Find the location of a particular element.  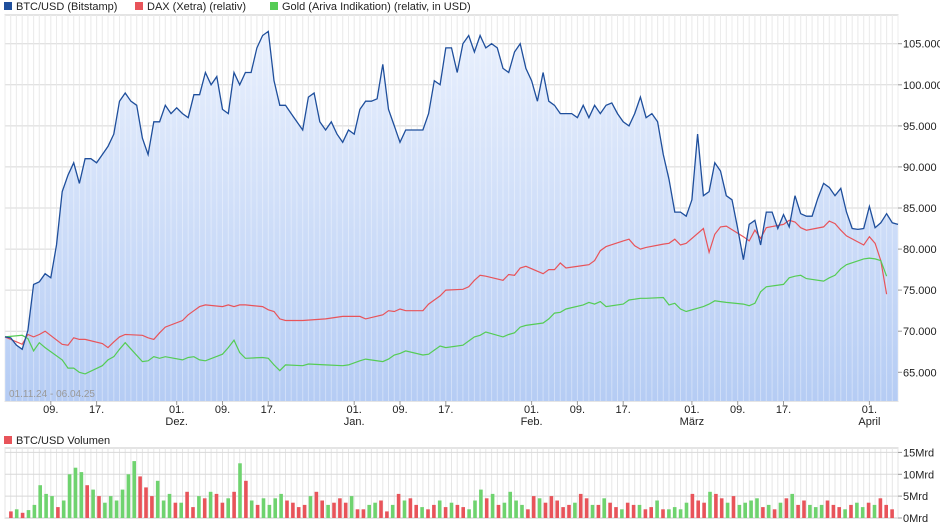

y-tick-label: 85.000 is located at coordinates (920, 209).